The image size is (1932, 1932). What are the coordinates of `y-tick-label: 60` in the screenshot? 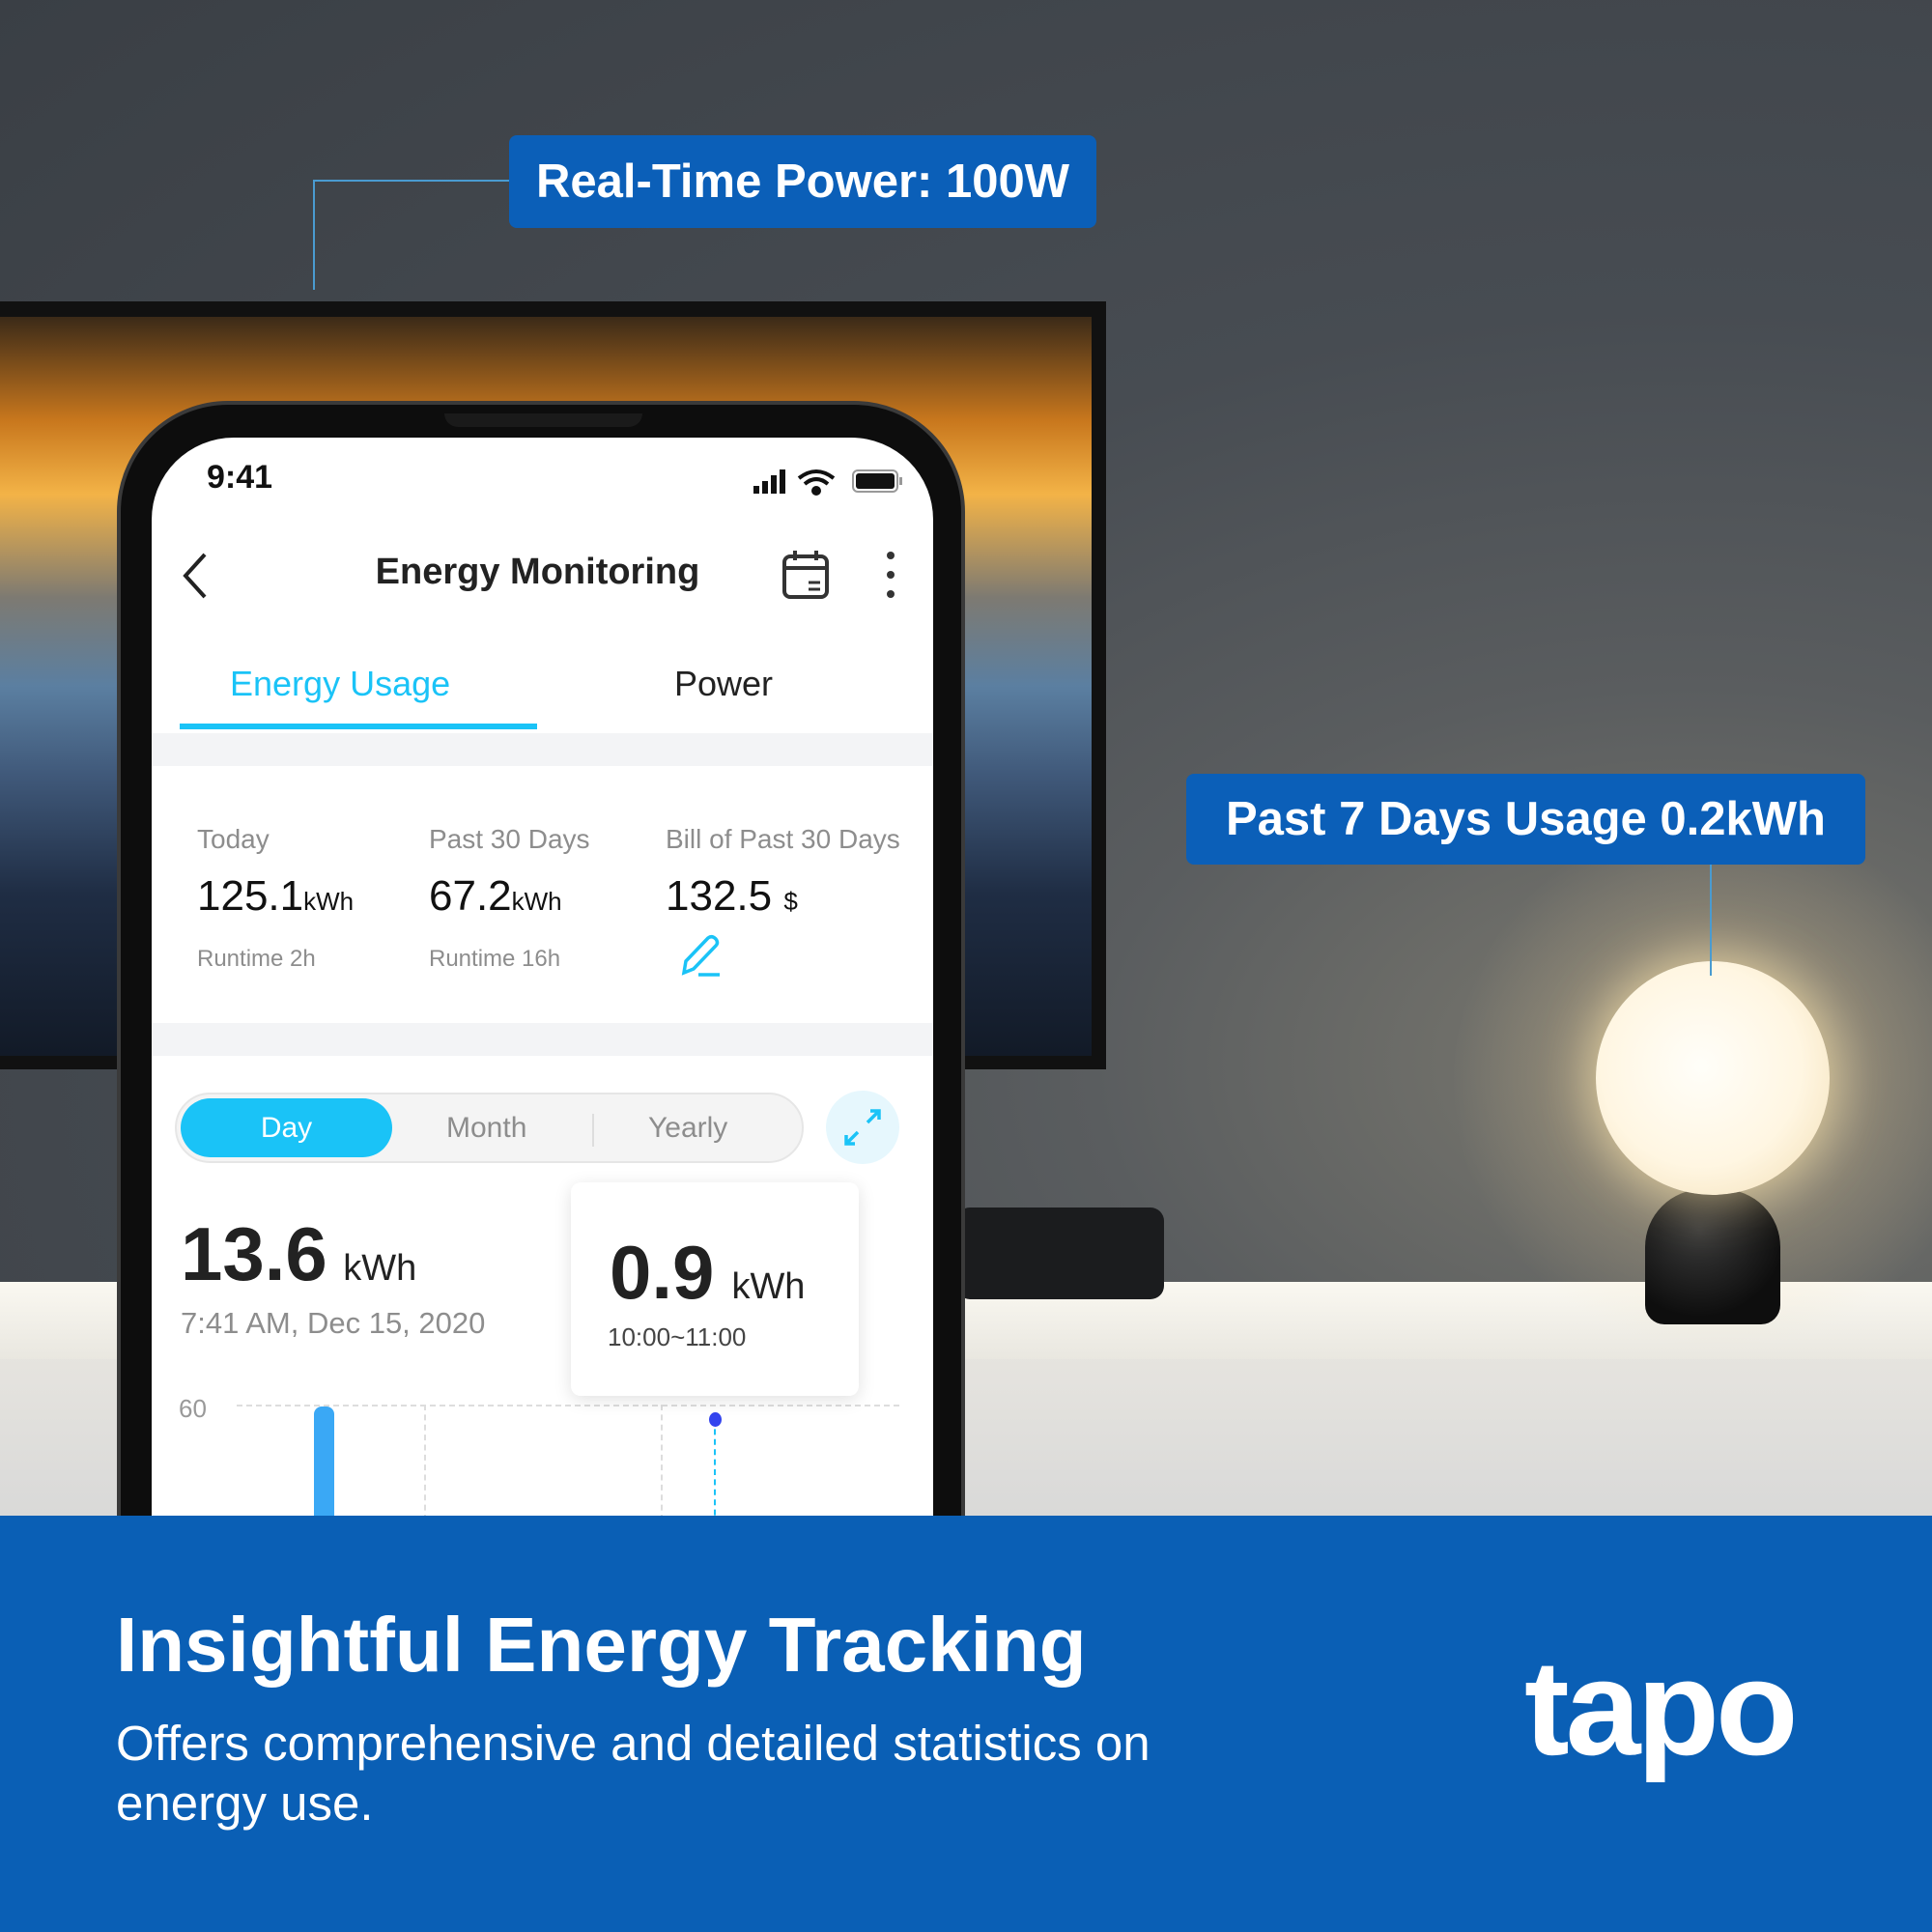 It's located at (193, 1408).